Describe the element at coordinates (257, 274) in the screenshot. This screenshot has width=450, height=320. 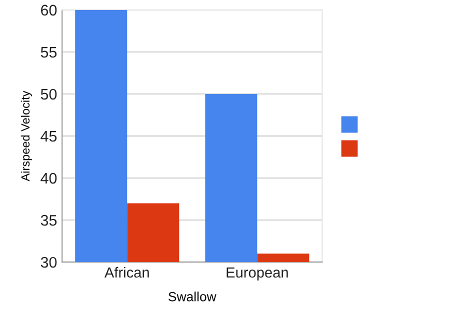
I see `x-tick-label: European` at that location.